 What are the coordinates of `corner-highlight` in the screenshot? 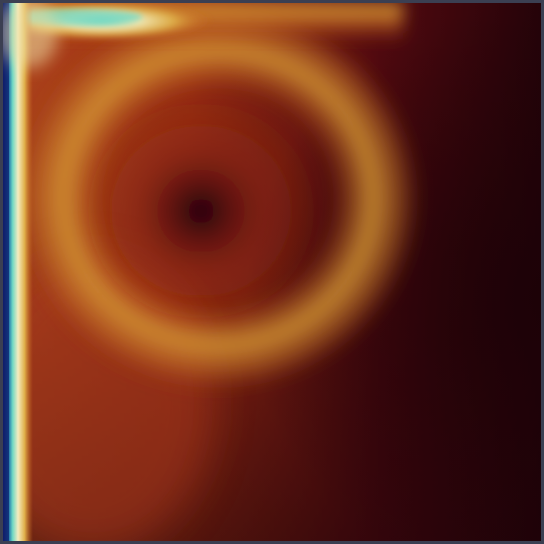 It's located at (30, 35).